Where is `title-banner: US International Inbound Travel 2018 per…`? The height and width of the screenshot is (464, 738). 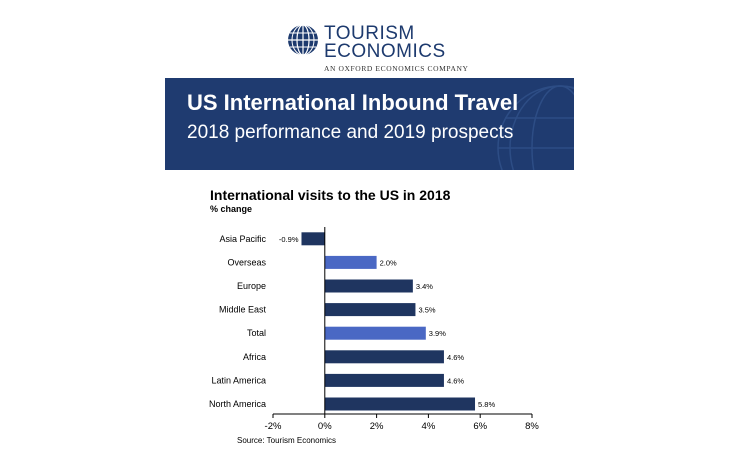 title-banner: US International Inbound Travel 2018 per… is located at coordinates (369, 124).